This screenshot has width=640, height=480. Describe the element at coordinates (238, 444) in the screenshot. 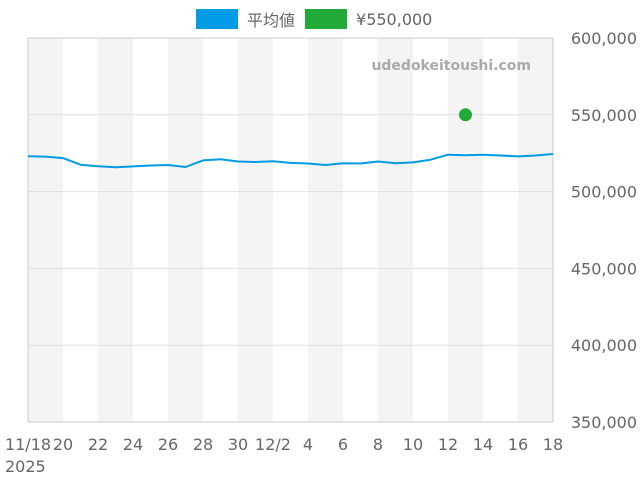

I see `x-tick-label: 30` at that location.